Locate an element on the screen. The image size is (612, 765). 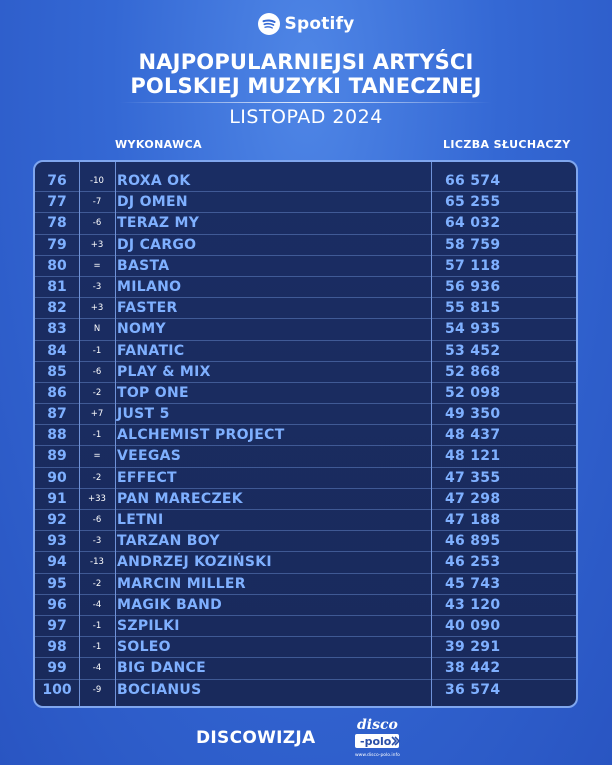
change-cell: -9 is located at coordinates (97, 689).